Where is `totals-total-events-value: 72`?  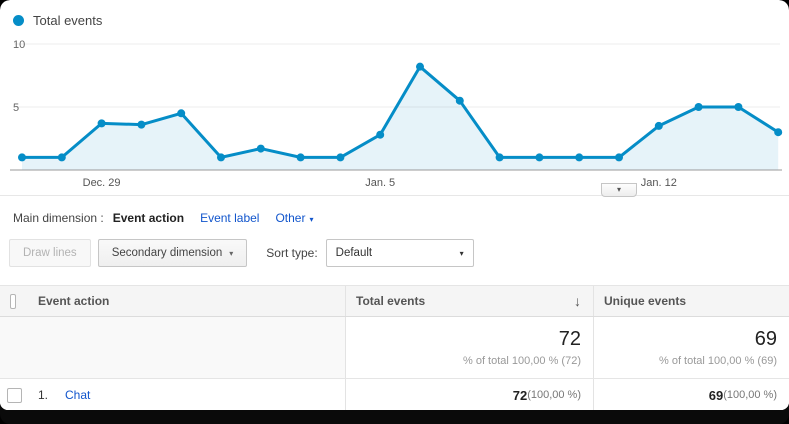 totals-total-events-value: 72 is located at coordinates (569, 339).